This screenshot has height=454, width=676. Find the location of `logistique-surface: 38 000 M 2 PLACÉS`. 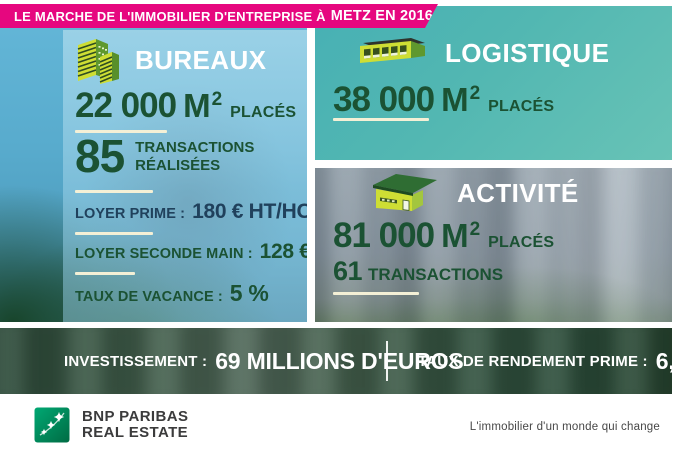

logistique-surface: 38 000 M 2 PLACÉS is located at coordinates (443, 99).